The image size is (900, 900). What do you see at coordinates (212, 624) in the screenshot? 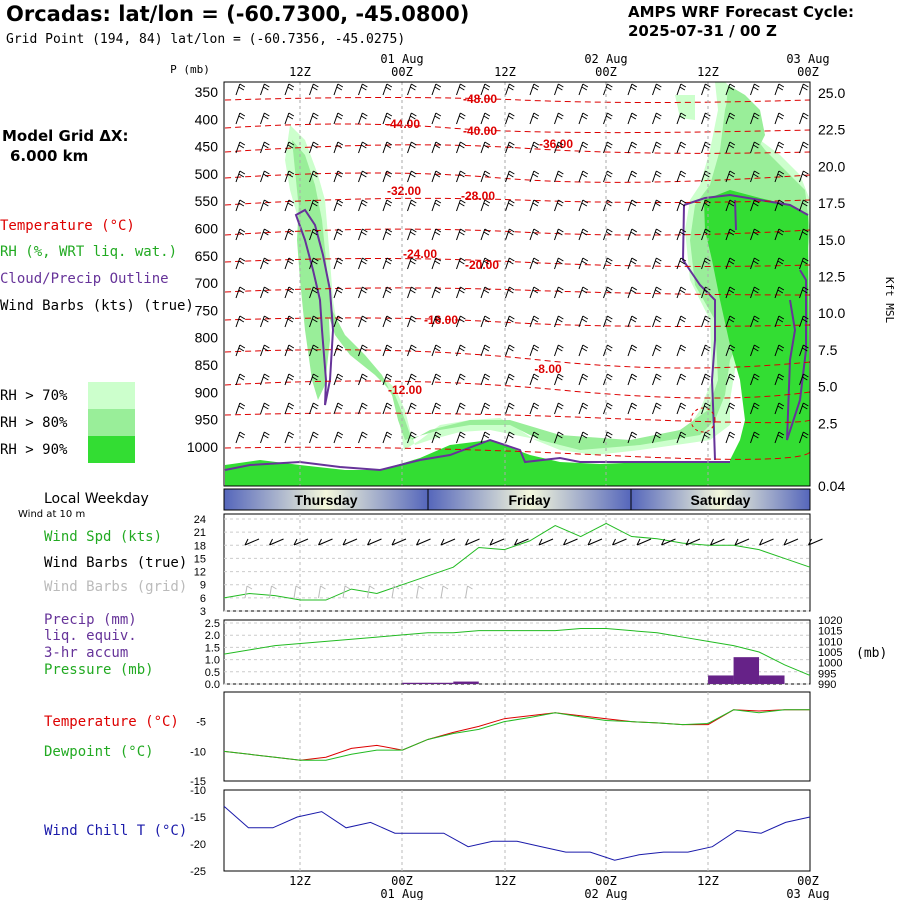
I see `precip-tick: 2.5` at bounding box center [212, 624].